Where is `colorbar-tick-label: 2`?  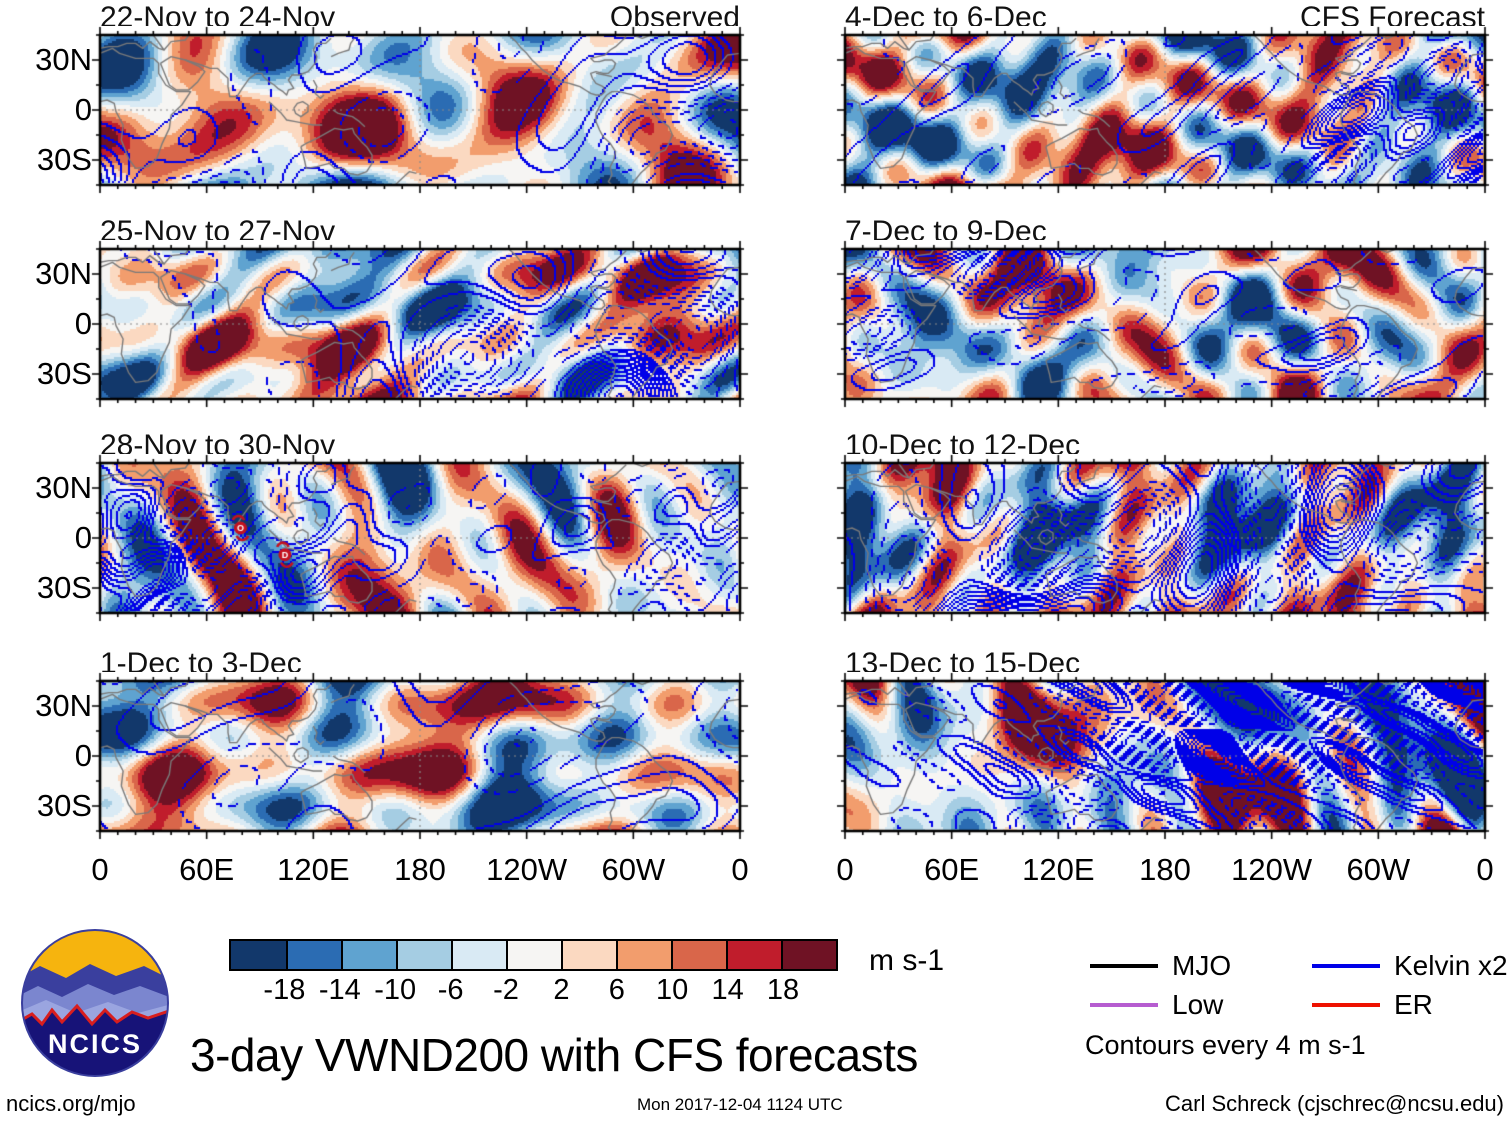
colorbar-tick-label: 2 is located at coordinates (561, 990).